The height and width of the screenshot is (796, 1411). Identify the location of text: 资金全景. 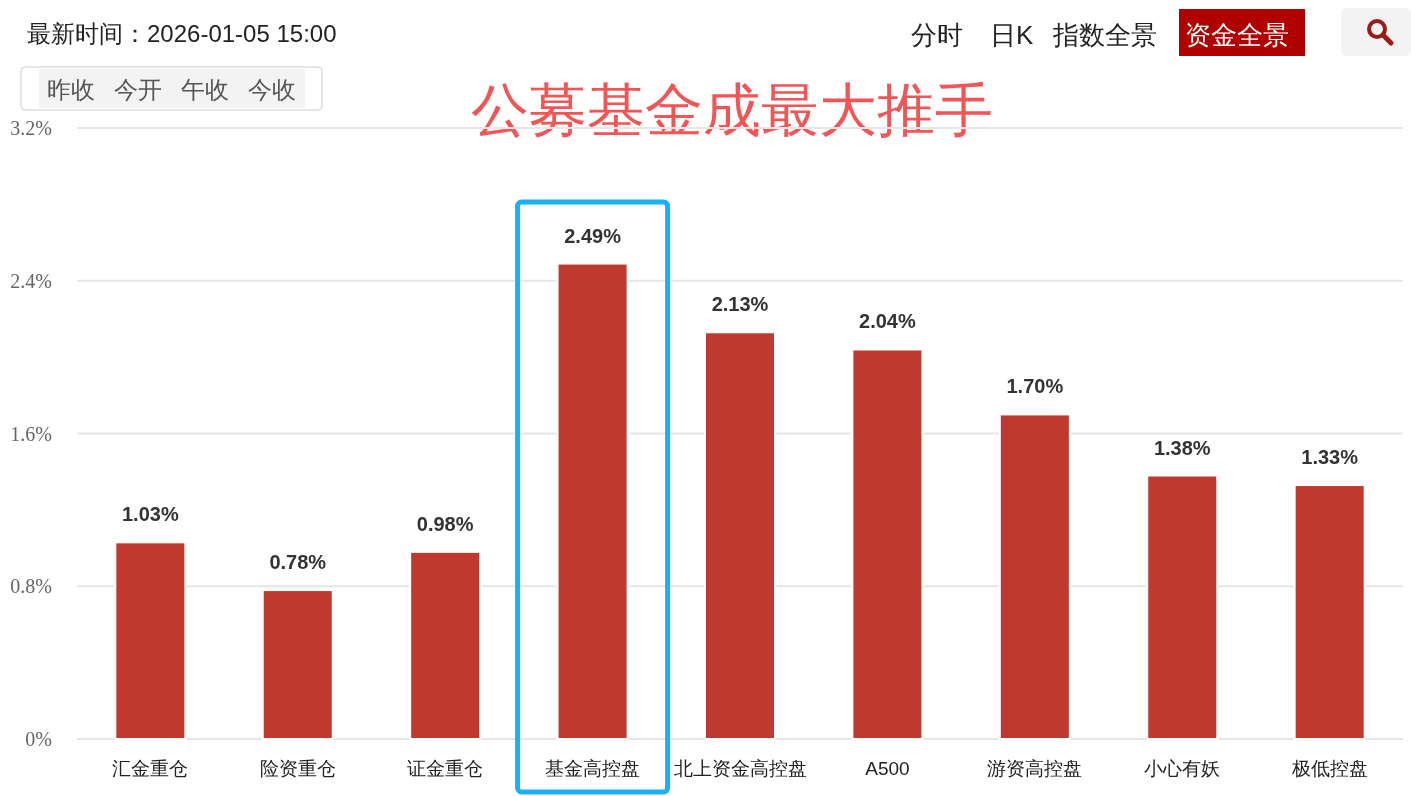
(1237, 35).